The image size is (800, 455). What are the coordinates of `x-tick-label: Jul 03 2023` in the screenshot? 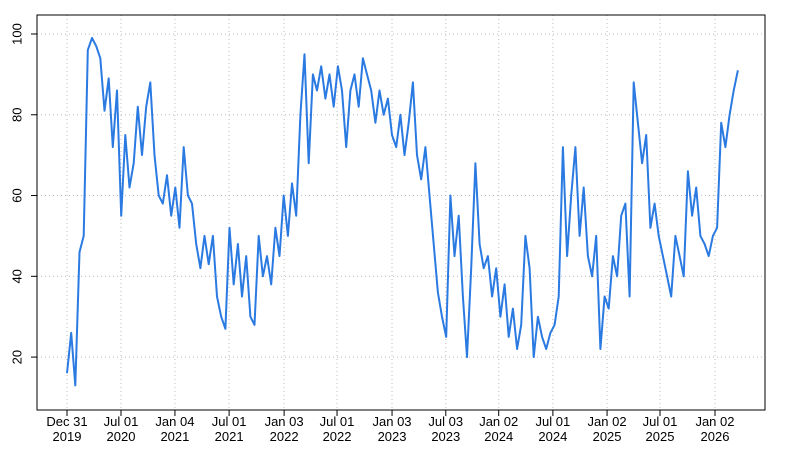 It's located at (446, 429).